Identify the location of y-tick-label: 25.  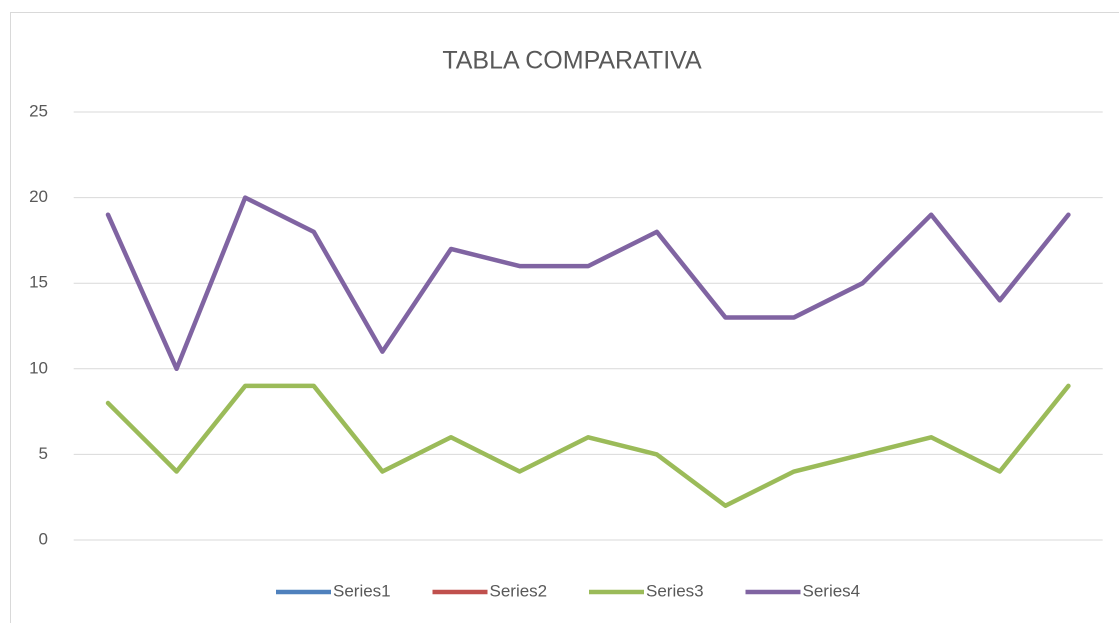
(38, 110).